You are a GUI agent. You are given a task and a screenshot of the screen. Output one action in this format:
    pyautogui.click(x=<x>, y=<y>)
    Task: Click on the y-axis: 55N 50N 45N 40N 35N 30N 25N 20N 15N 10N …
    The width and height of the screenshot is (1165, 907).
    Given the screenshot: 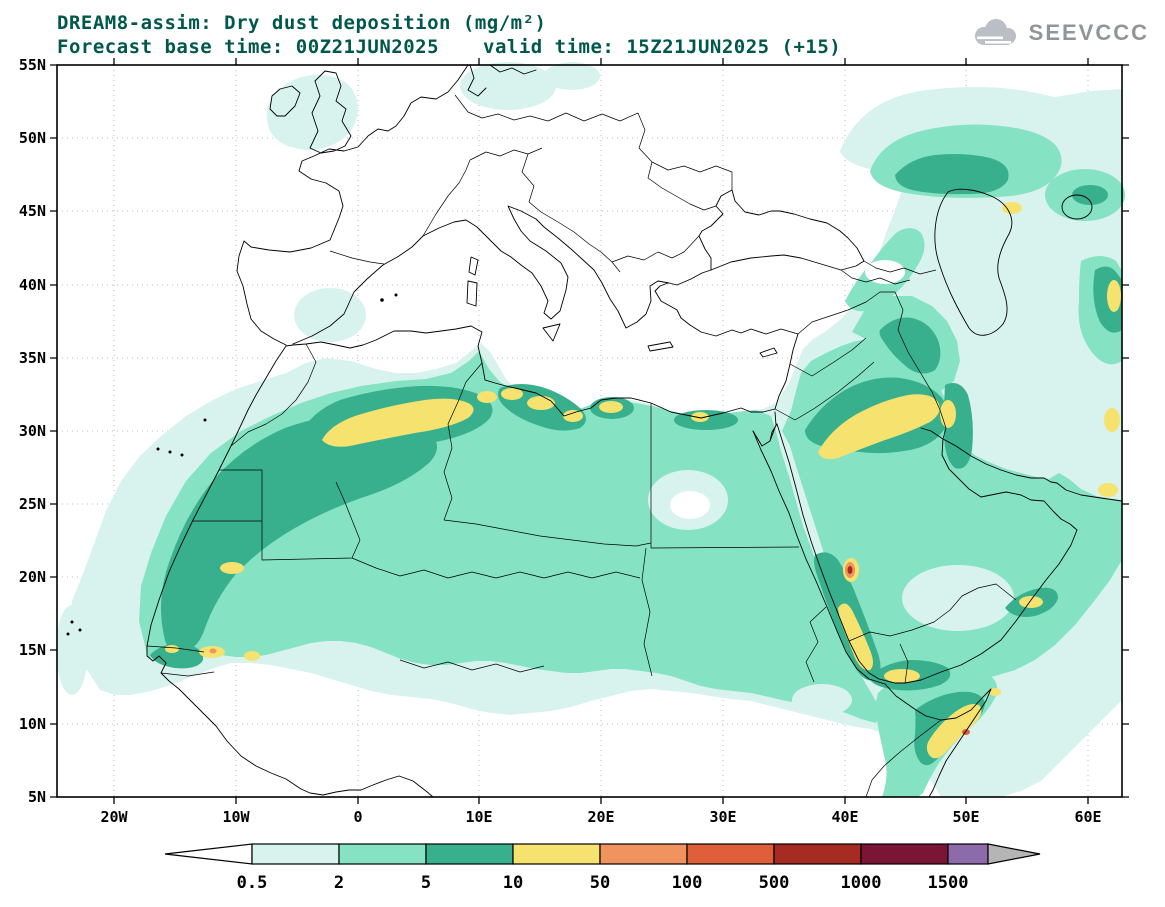 What is the action you would take?
    pyautogui.click(x=32, y=431)
    